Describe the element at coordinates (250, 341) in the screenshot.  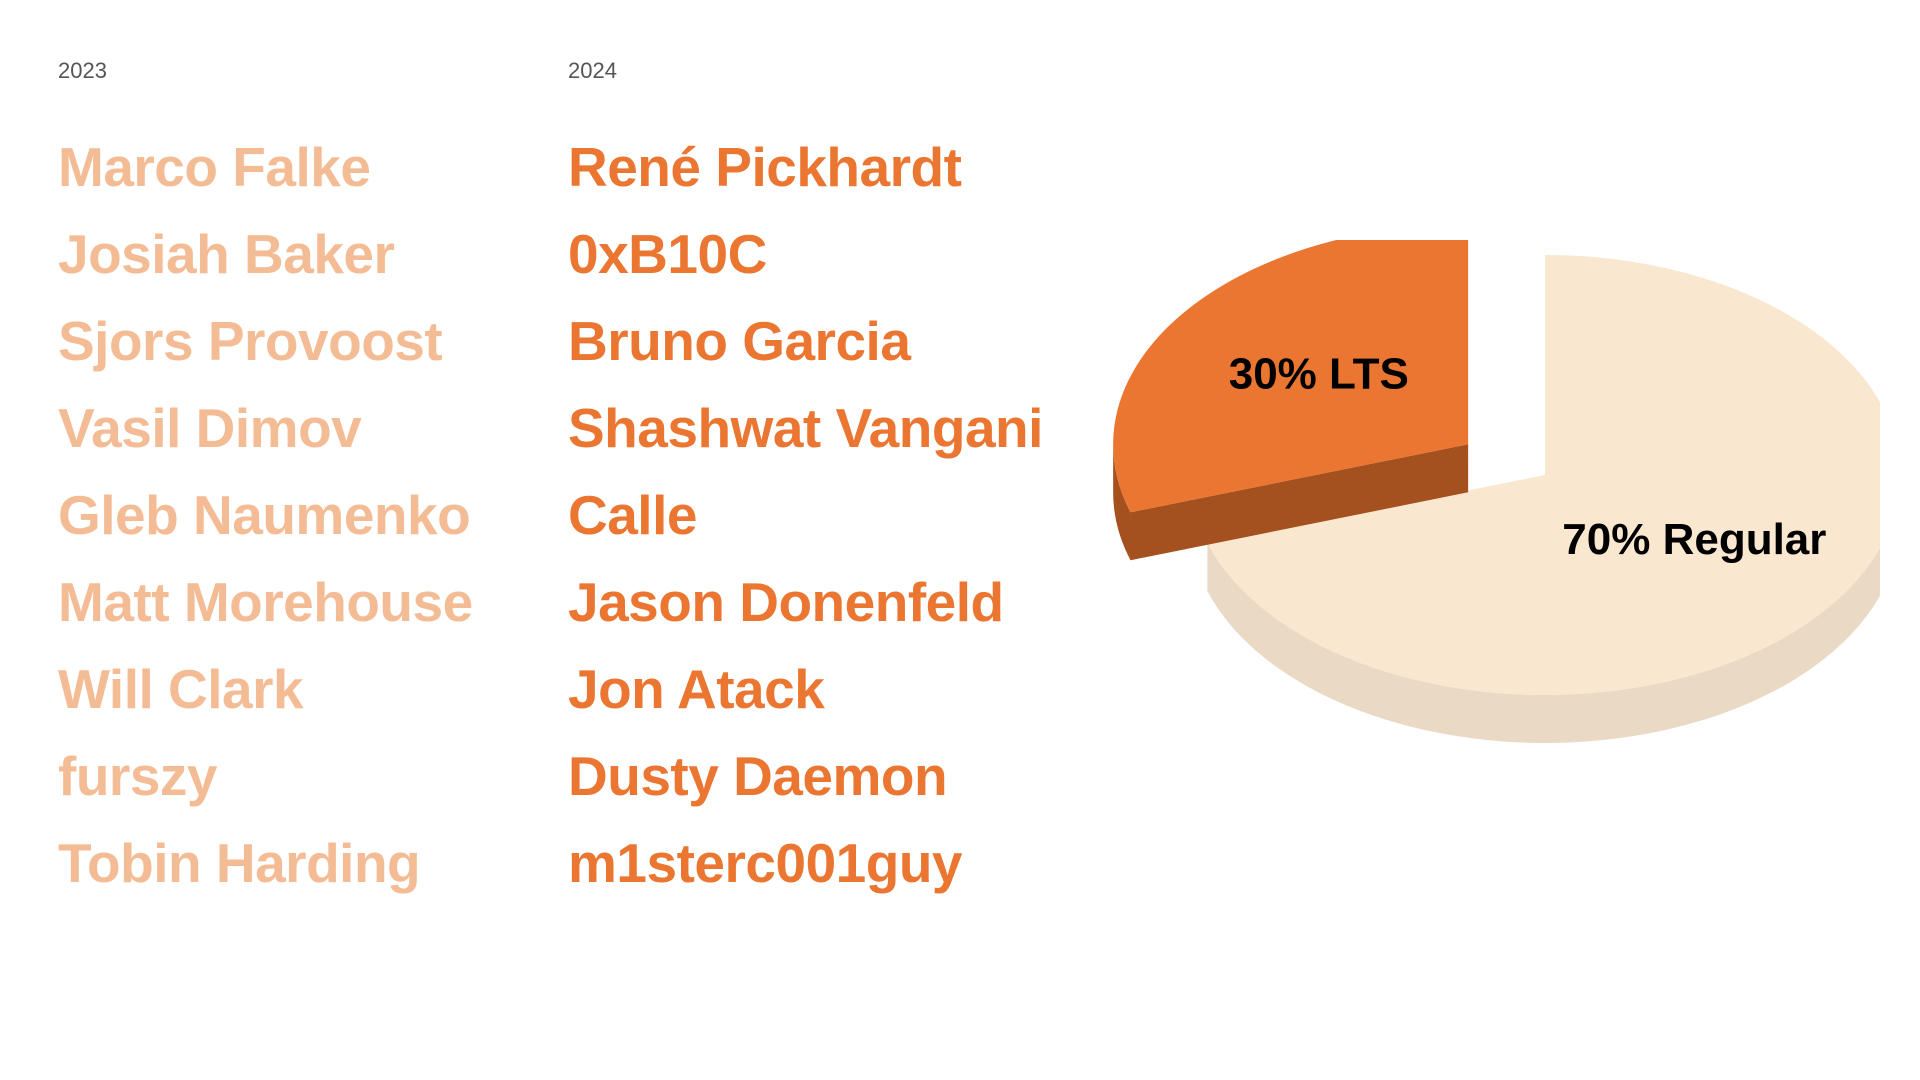
I see `name-item: Sjors Provoost` at that location.